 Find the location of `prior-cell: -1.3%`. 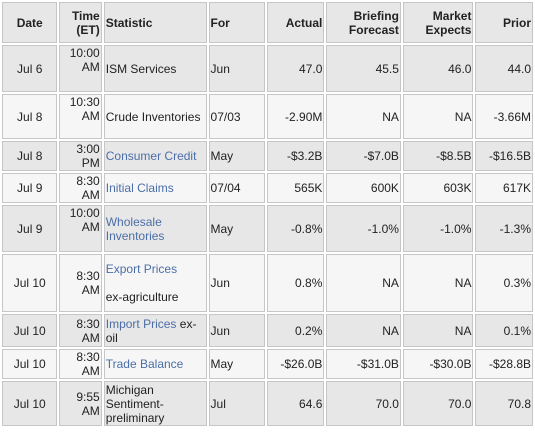

prior-cell: -1.3% is located at coordinates (504, 228).